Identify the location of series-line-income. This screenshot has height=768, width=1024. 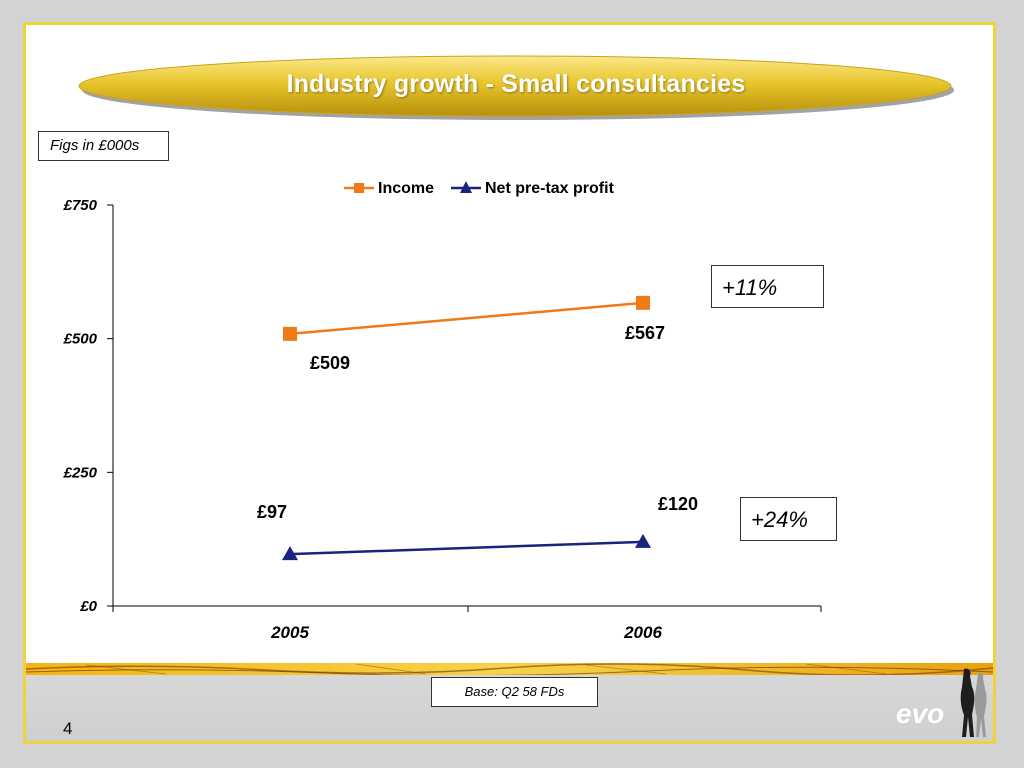
(466, 318).